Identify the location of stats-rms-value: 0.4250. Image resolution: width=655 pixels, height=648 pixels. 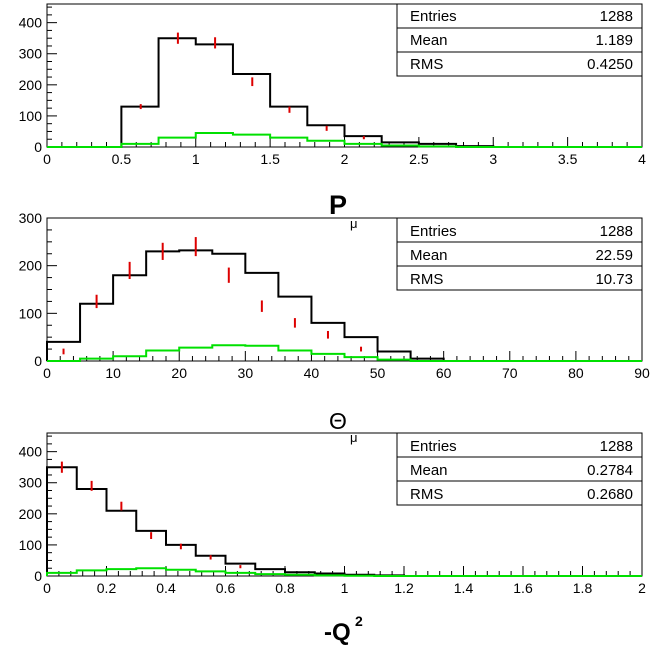
(610, 64).